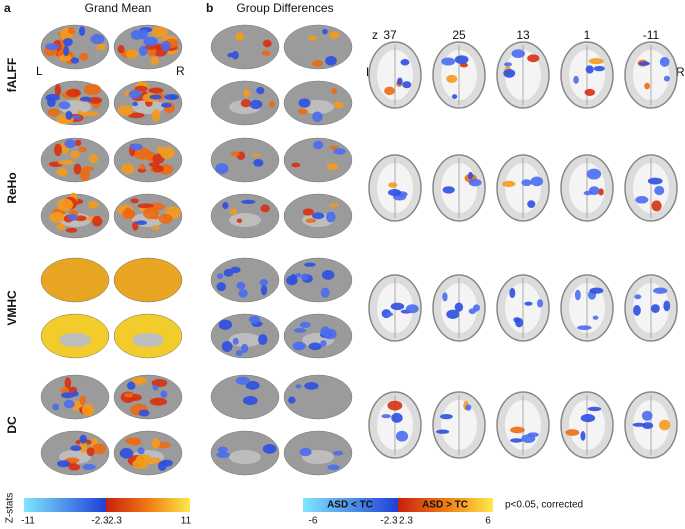  Describe the element at coordinates (118, 8) in the screenshot. I see `panel-title: Grand Mean` at that location.